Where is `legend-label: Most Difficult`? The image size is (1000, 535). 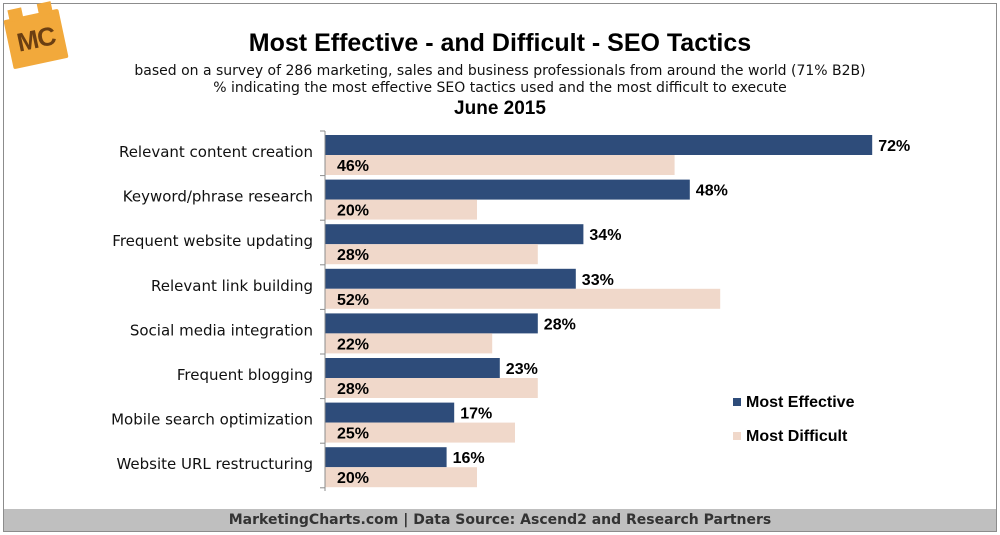 legend-label: Most Difficult is located at coordinates (797, 436).